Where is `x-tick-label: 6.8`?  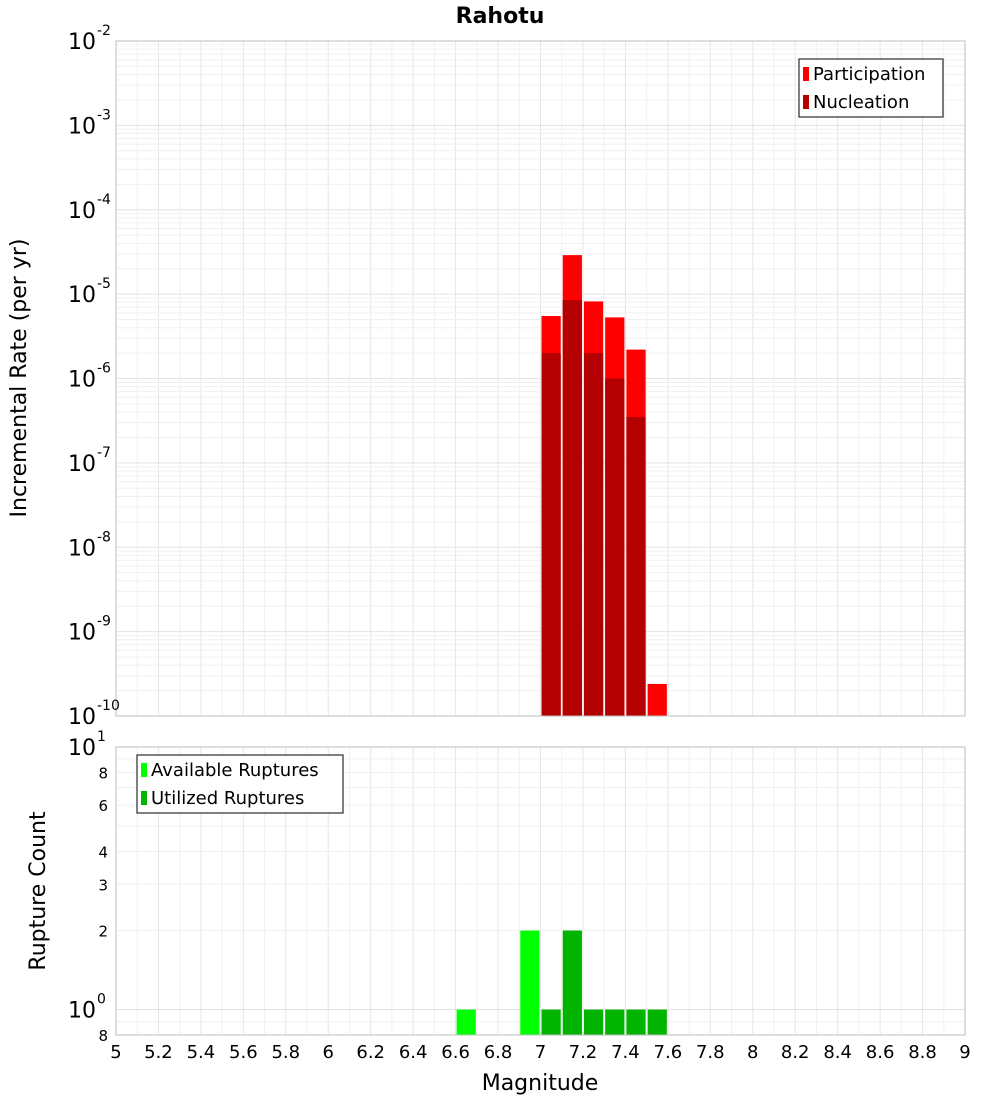
x-tick-label: 6.8 is located at coordinates (498, 1052).